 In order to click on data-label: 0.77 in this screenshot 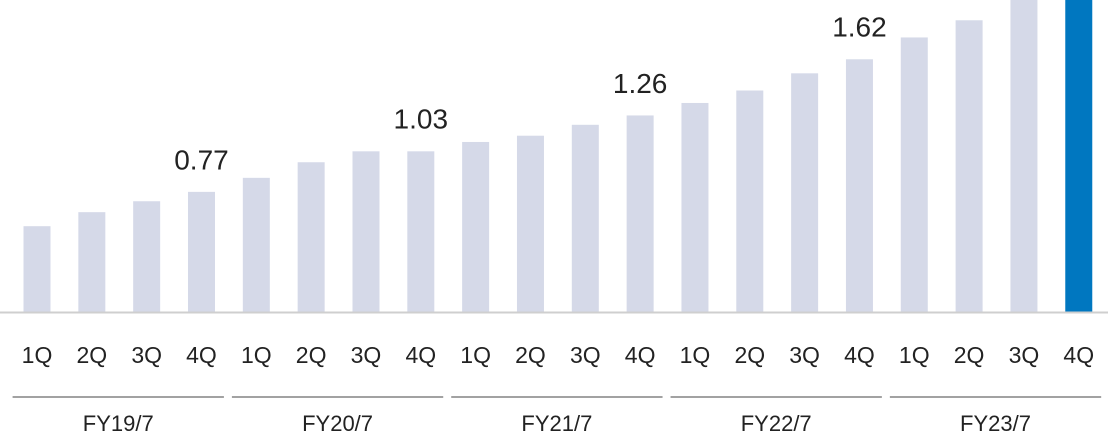, I will do `click(201, 159)`.